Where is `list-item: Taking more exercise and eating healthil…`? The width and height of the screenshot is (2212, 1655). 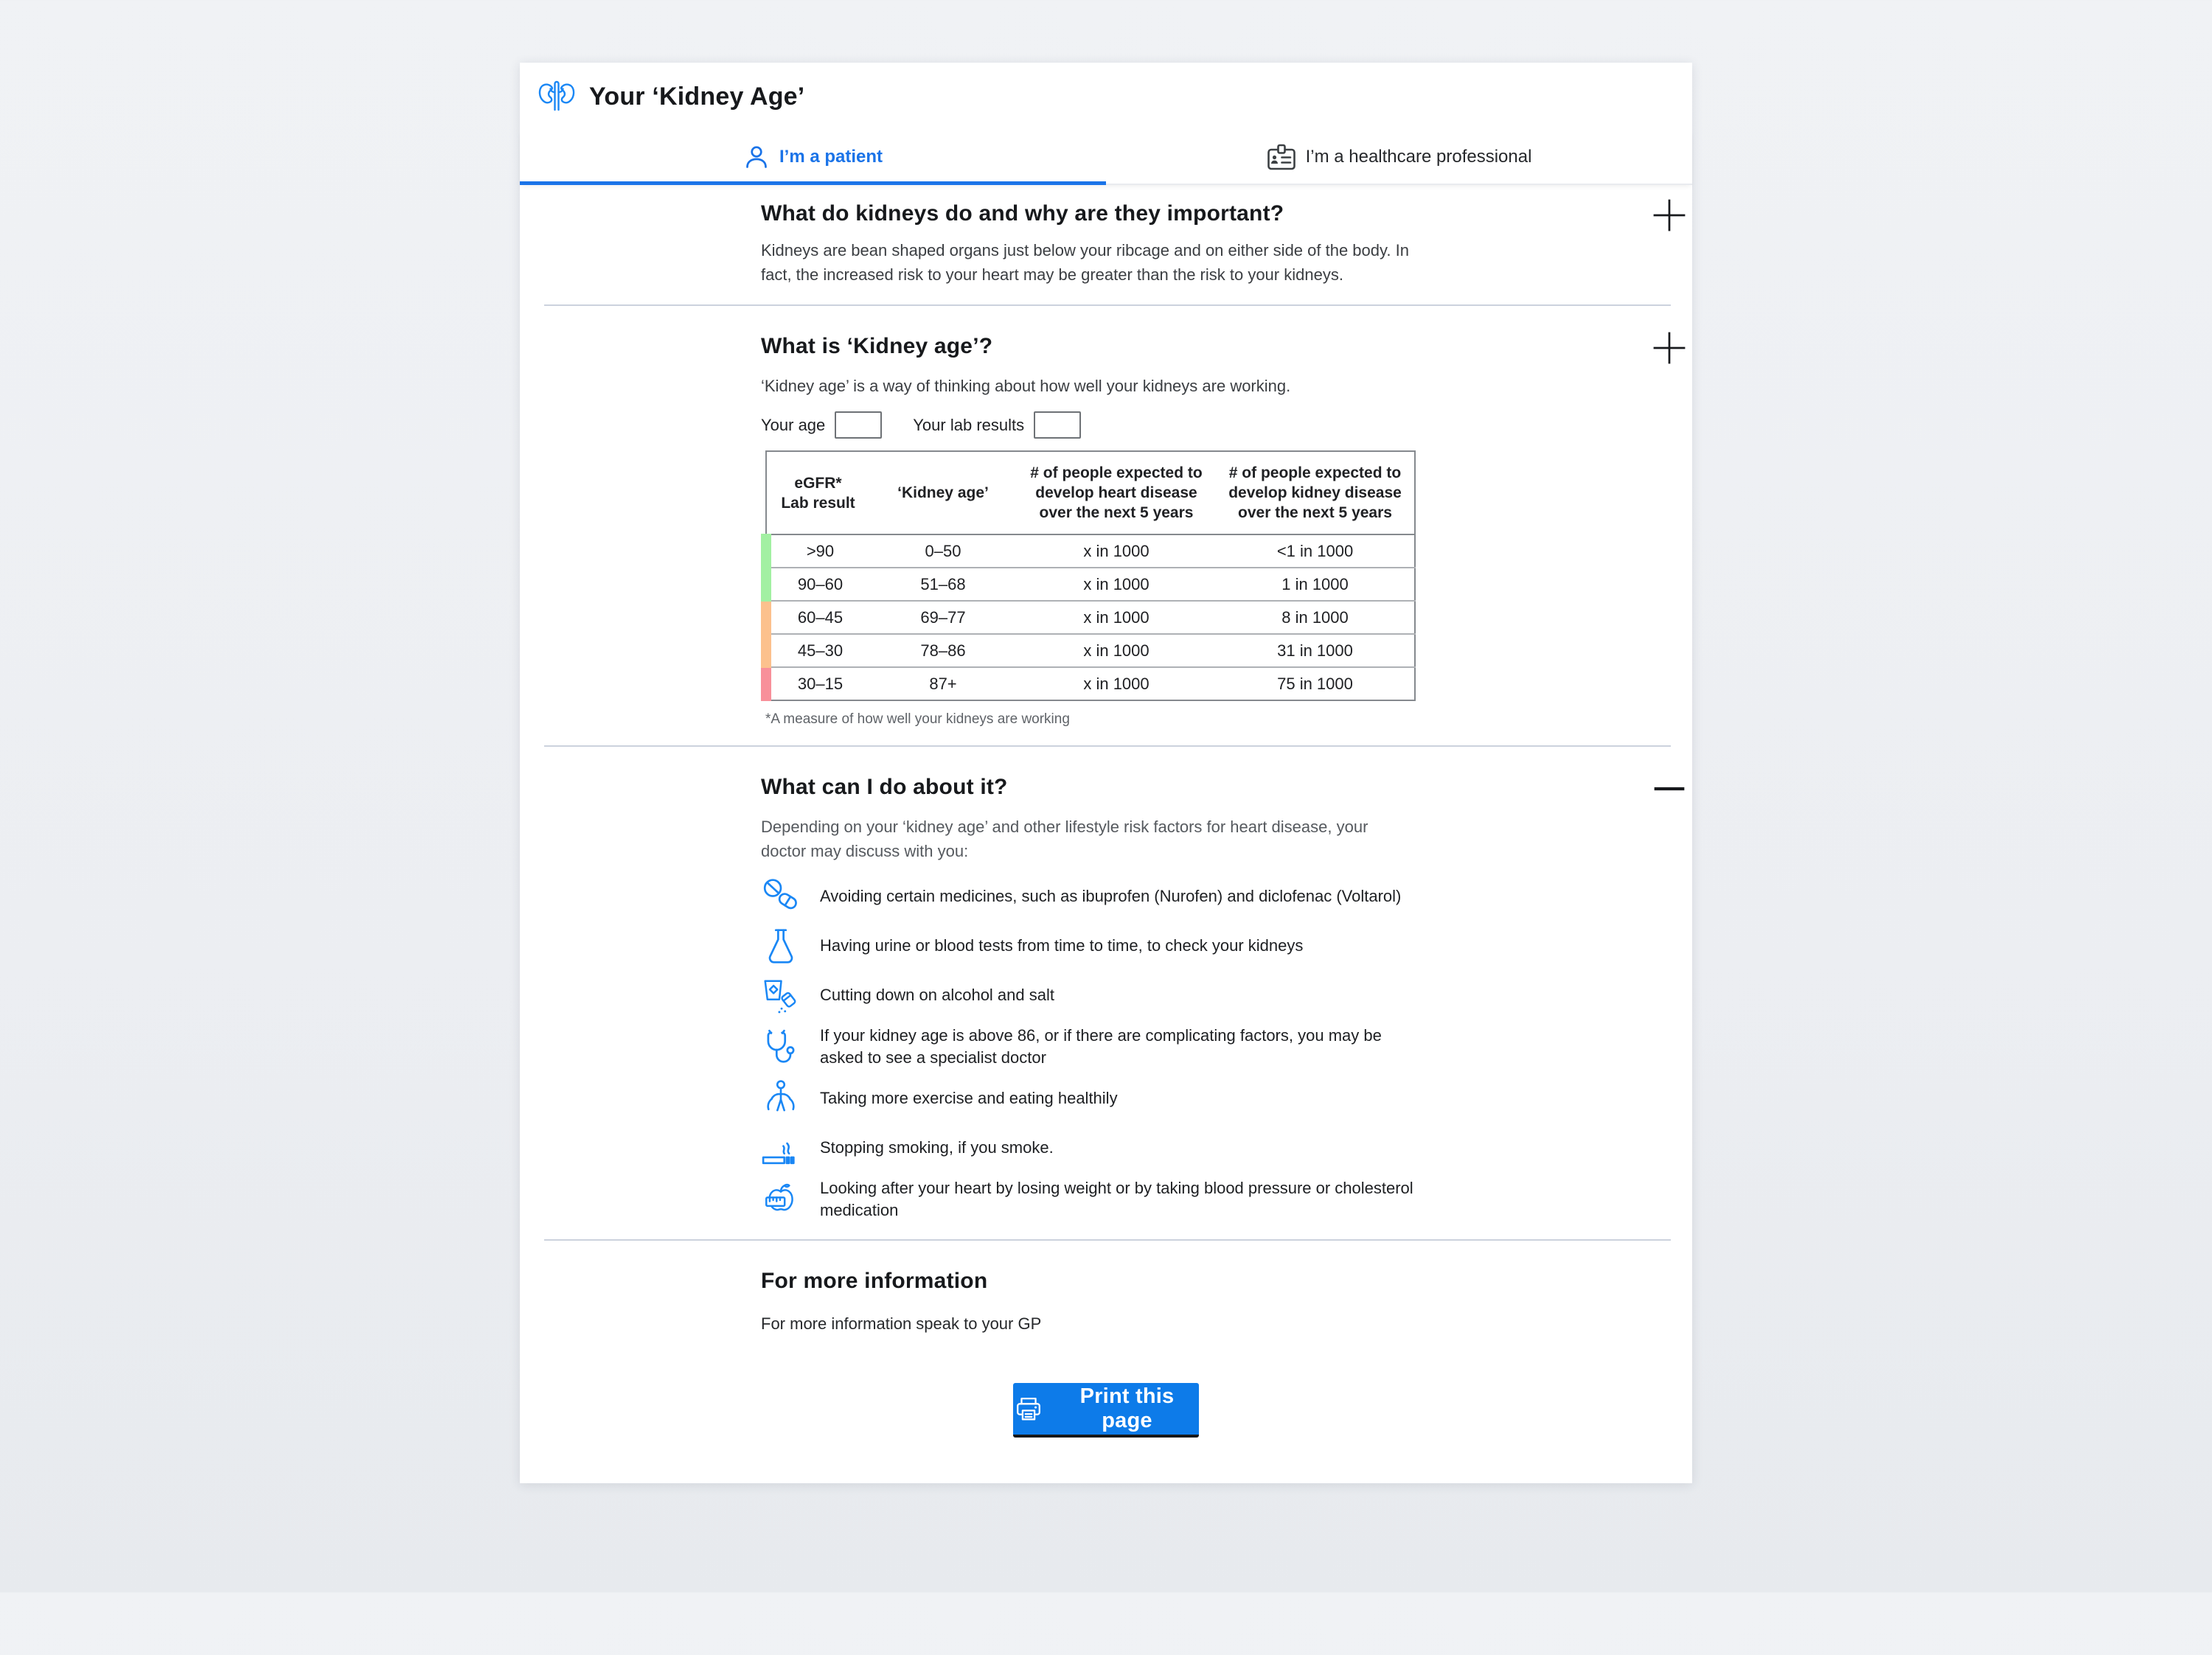
list-item: Taking more exercise and eating healthil… is located at coordinates (1167, 1098).